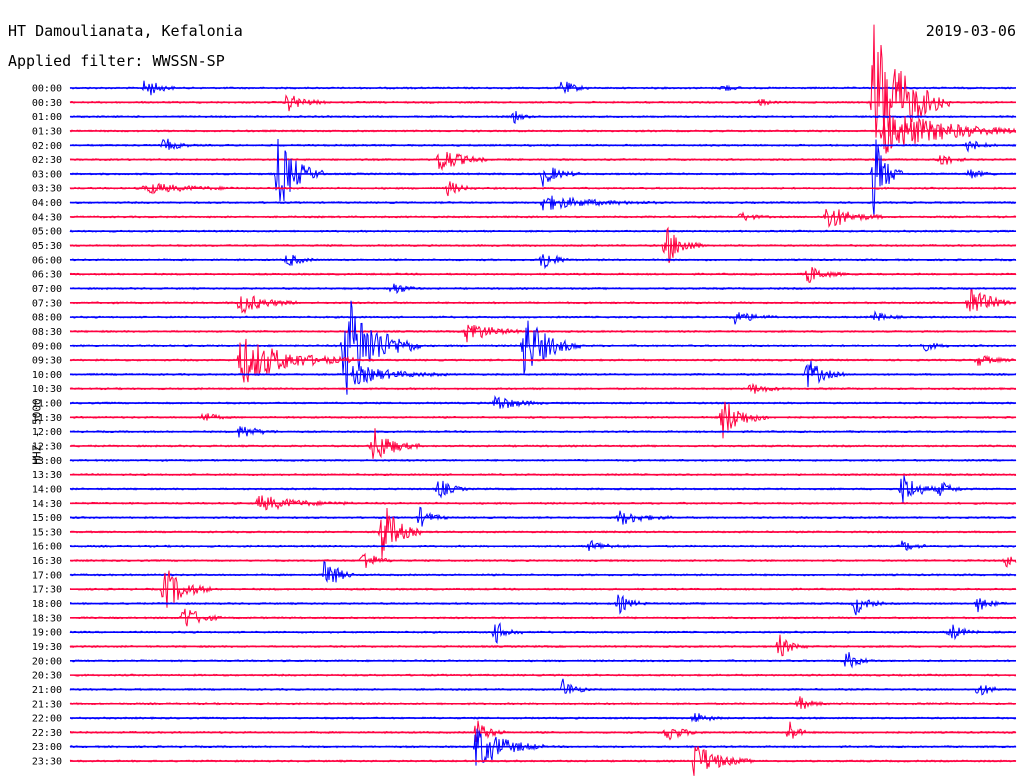  Describe the element at coordinates (47, 461) in the screenshot. I see `trace-time-label: 13:00` at that location.